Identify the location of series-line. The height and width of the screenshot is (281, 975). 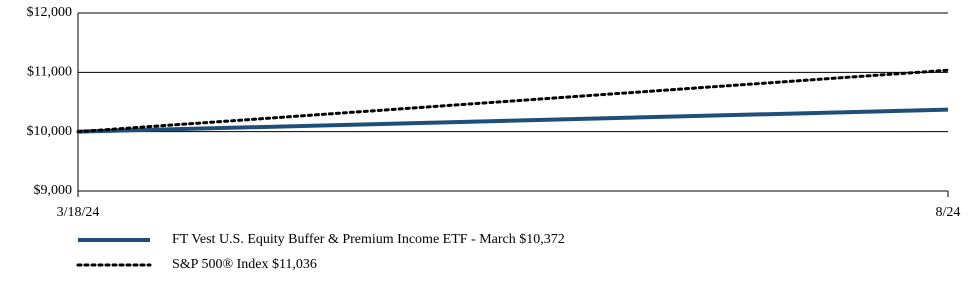
(513, 120).